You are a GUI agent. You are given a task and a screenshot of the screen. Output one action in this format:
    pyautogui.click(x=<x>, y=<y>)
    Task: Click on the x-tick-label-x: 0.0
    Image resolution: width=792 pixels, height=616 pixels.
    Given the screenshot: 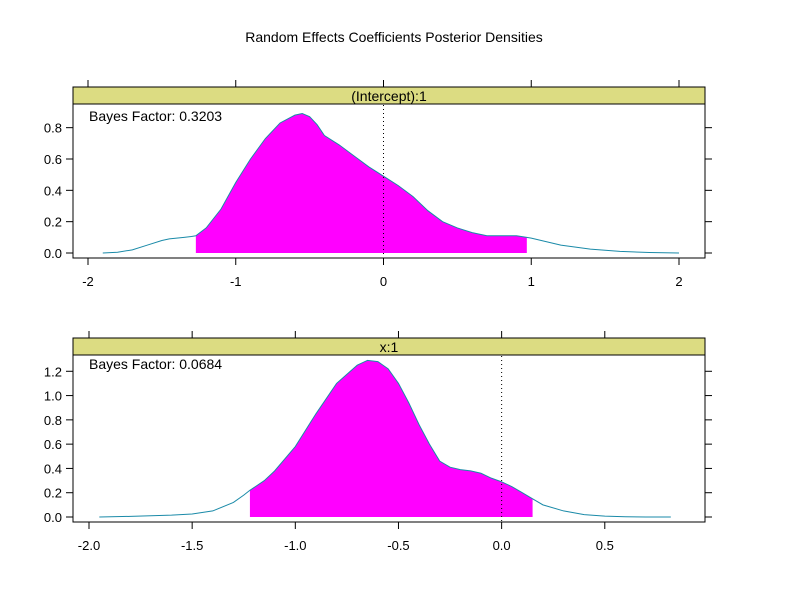 What is the action you would take?
    pyautogui.click(x=502, y=545)
    